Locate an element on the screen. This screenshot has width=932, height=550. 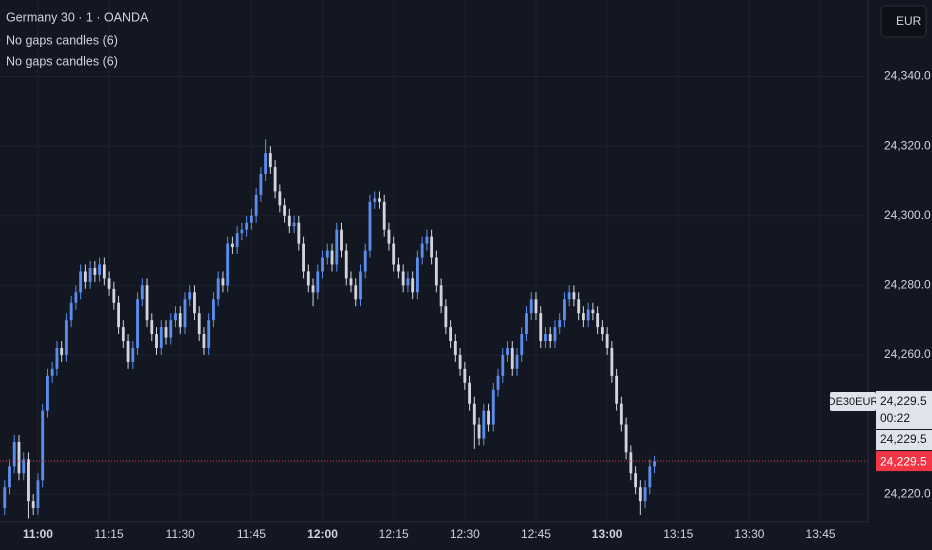
price-label: 24,229.5 is located at coordinates (903, 439).